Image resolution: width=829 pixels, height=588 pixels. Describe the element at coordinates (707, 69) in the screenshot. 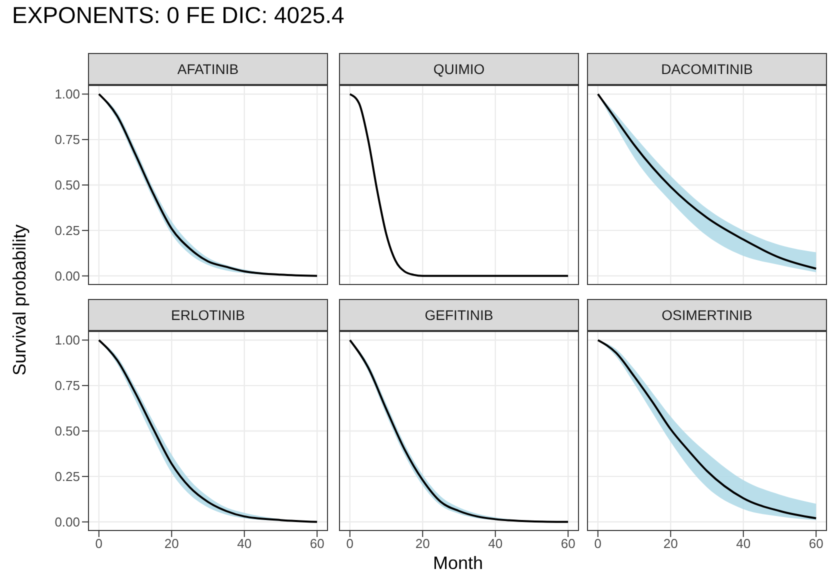

I see `chart-title: DACOMITINIB` at that location.